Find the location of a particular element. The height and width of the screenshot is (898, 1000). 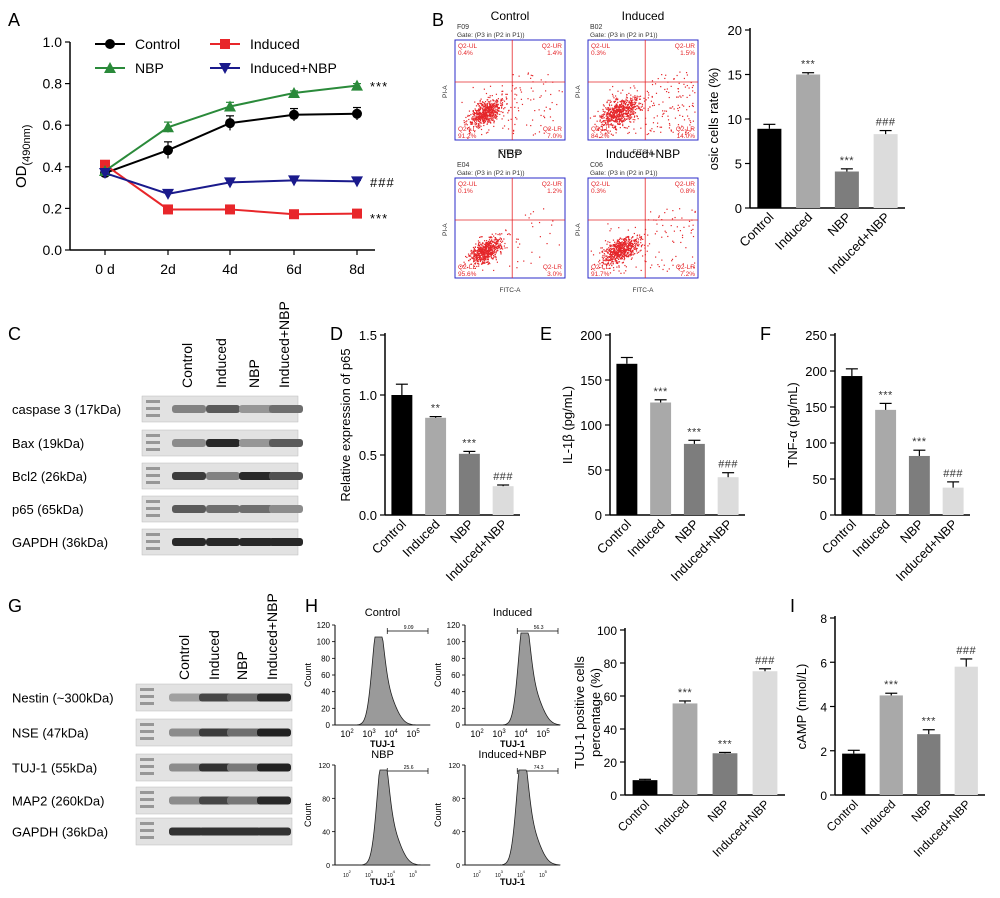

protein-band is located at coordinates (256, 509).